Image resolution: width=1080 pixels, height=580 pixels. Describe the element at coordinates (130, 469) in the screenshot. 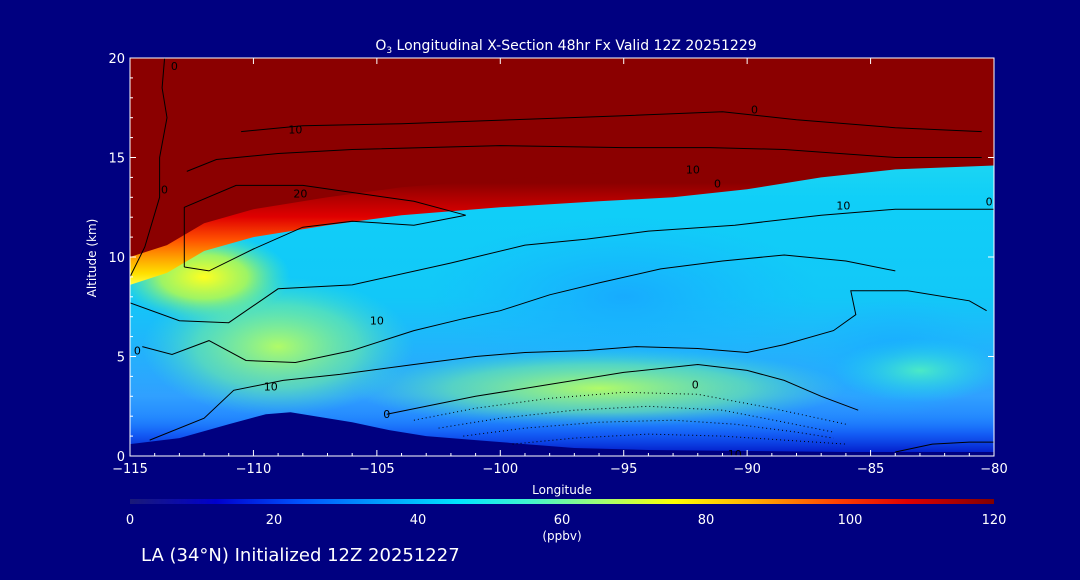

I see `x-tick-label: −115` at that location.